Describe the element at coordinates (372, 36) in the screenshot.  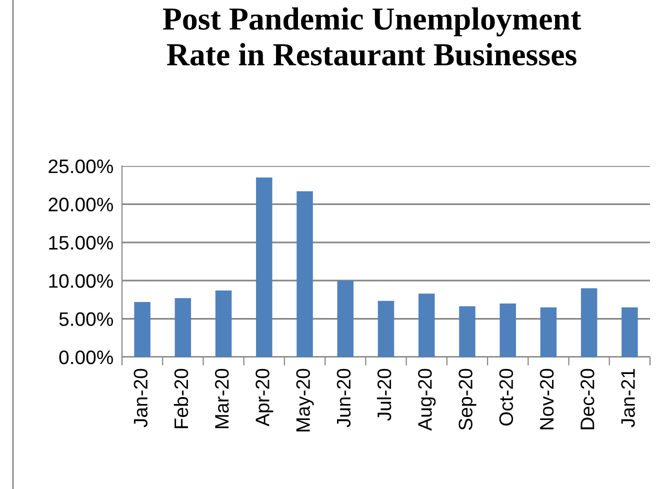
I see `chart-title: Post Pandemic Unemployment Rate in Restaurant Businesses` at that location.